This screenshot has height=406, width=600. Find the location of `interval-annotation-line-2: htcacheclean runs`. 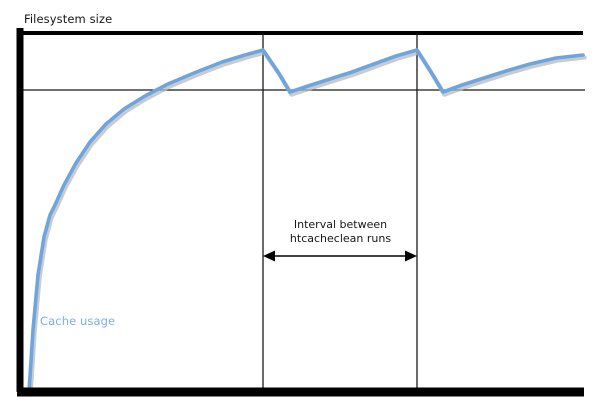

interval-annotation-line-2: htcacheclean runs is located at coordinates (340, 238).